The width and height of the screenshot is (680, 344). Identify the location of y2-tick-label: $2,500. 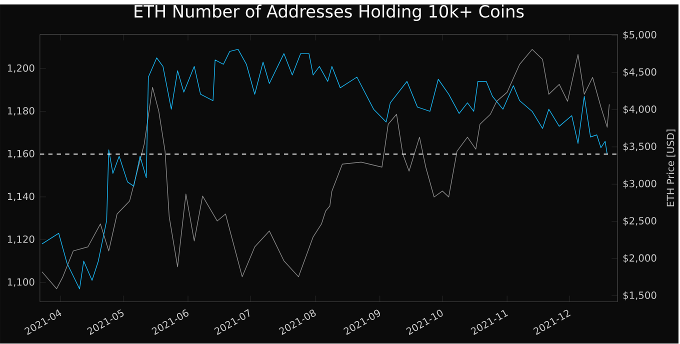
(639, 221).